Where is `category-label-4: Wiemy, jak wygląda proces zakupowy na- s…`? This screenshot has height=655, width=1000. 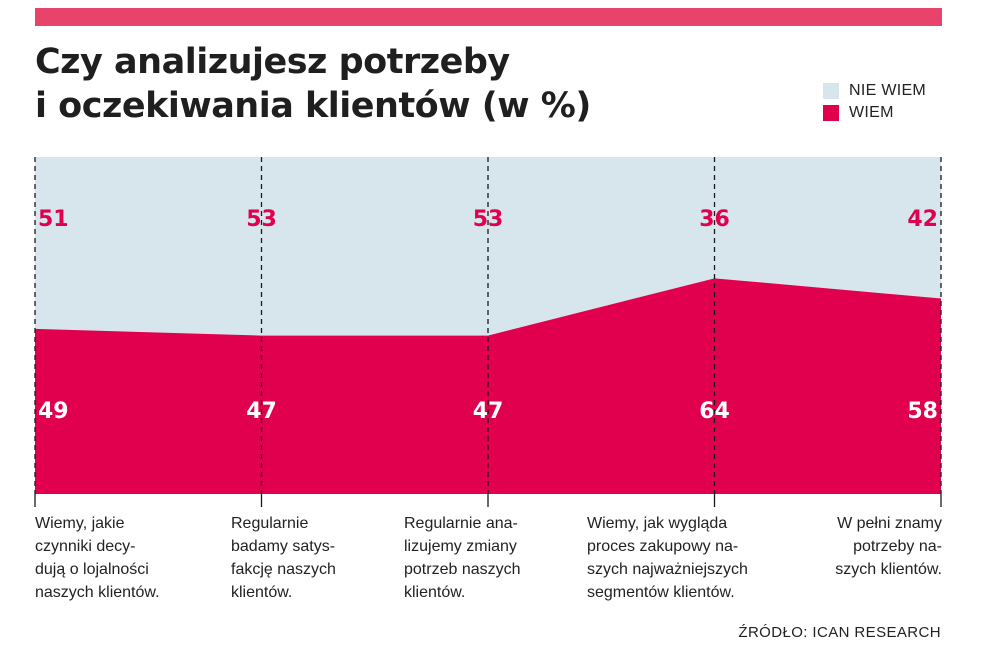 category-label-4: Wiemy, jak wygląda proces zakupowy na- s… is located at coordinates (667, 558).